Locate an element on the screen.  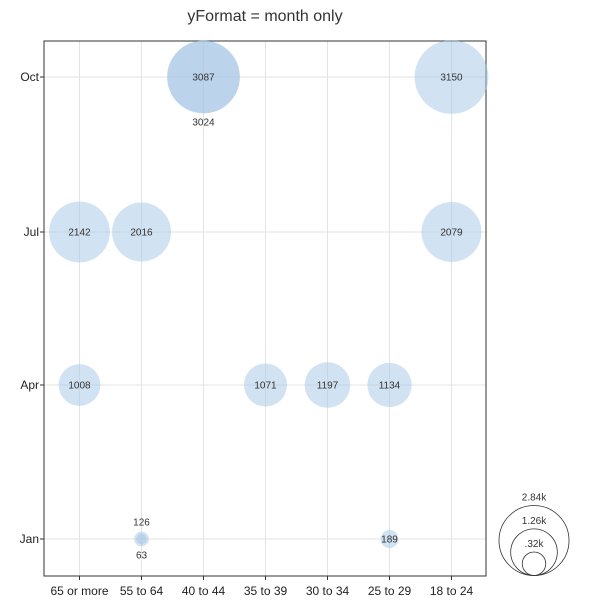
legend-label: 1.26k is located at coordinates (534, 521).